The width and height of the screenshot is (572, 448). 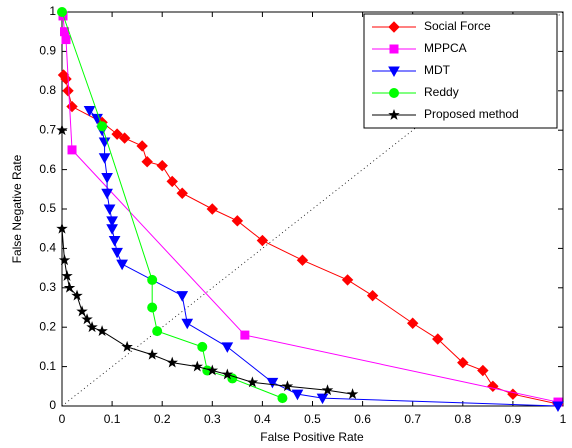 What do you see at coordinates (47, 51) in the screenshot?
I see `y-tick-label: 0.9` at bounding box center [47, 51].